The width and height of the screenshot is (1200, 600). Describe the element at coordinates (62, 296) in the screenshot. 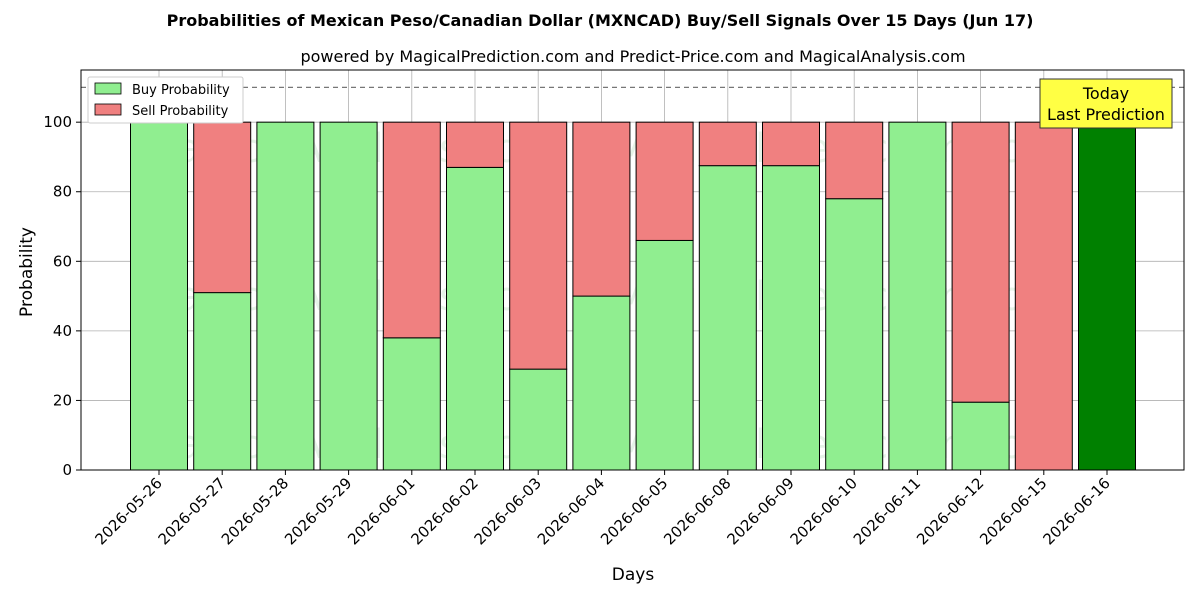

I see `y-axis: 0 20 40 60 80 100` at that location.